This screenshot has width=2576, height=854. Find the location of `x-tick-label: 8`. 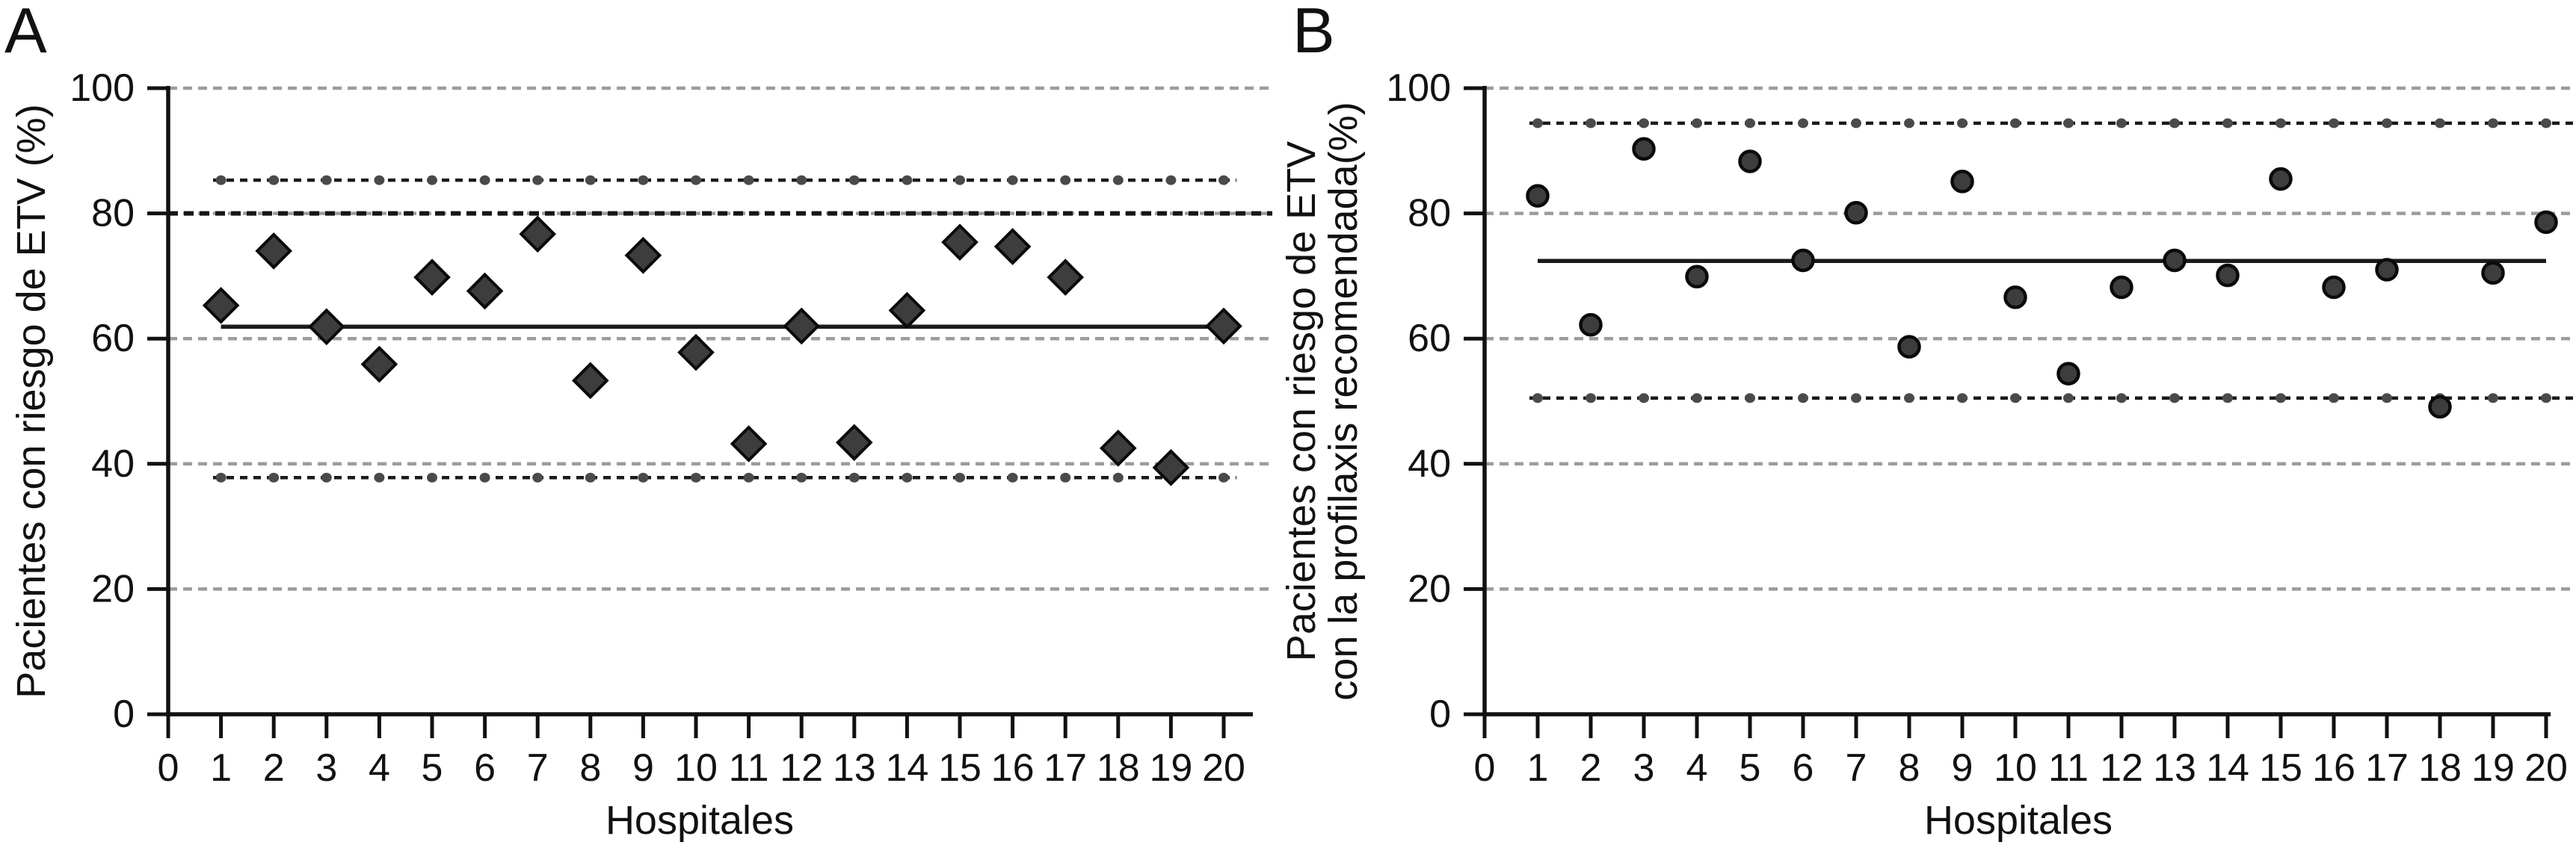

x-tick-label: 8 is located at coordinates (590, 768).